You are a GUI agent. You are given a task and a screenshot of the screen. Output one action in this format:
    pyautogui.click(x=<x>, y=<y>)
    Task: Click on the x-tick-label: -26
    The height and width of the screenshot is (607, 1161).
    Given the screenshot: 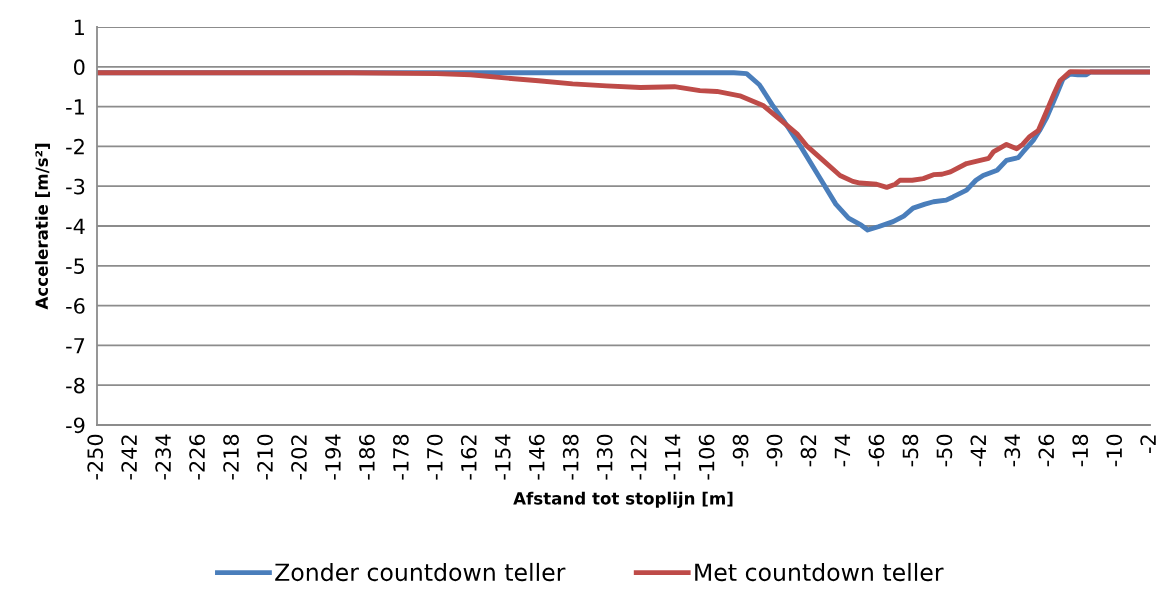 What is the action you would take?
    pyautogui.click(x=1046, y=450)
    